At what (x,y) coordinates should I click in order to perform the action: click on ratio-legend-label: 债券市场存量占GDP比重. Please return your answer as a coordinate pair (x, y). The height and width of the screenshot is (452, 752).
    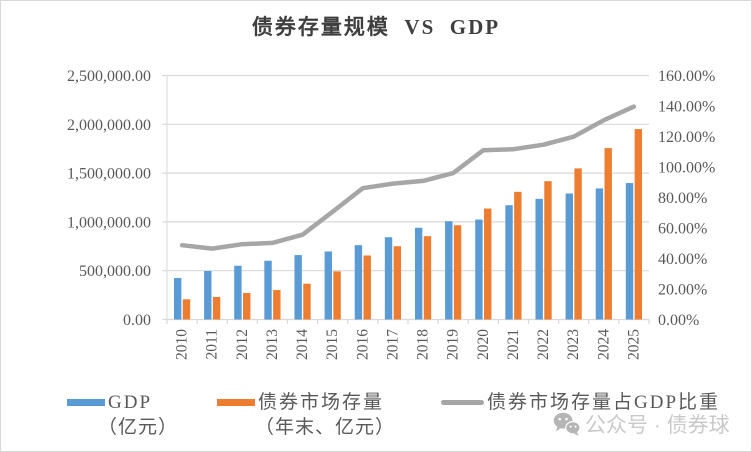
    Looking at the image, I should click on (604, 402).